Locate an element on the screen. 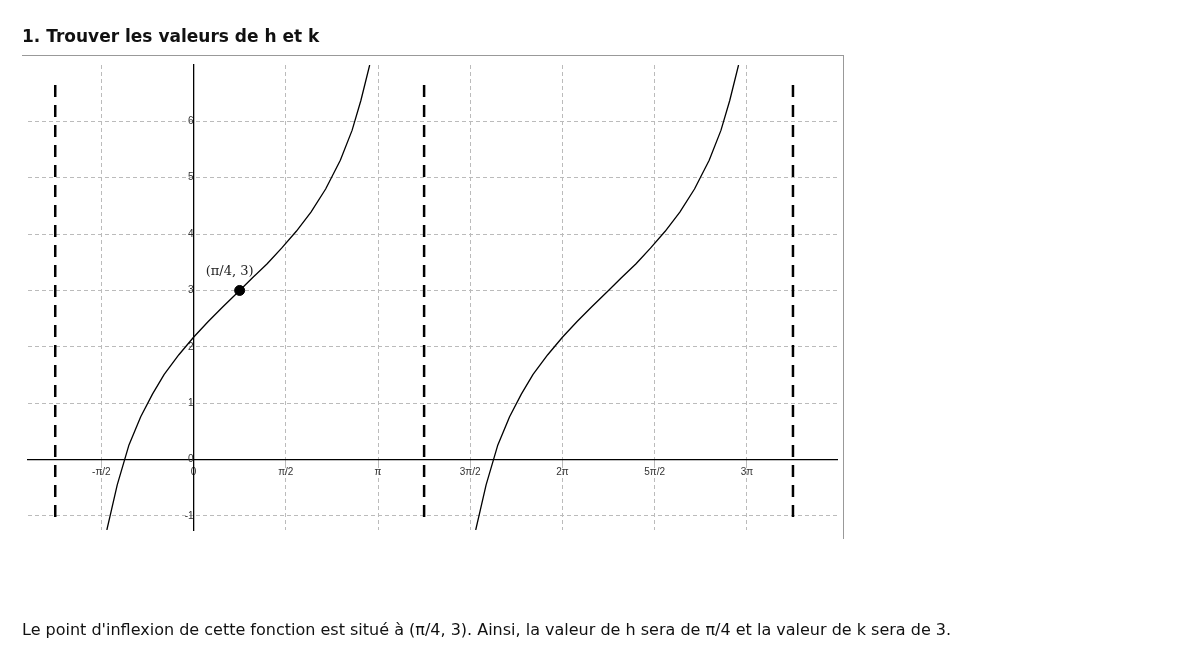  x-tick-label: π/2 is located at coordinates (286, 472).